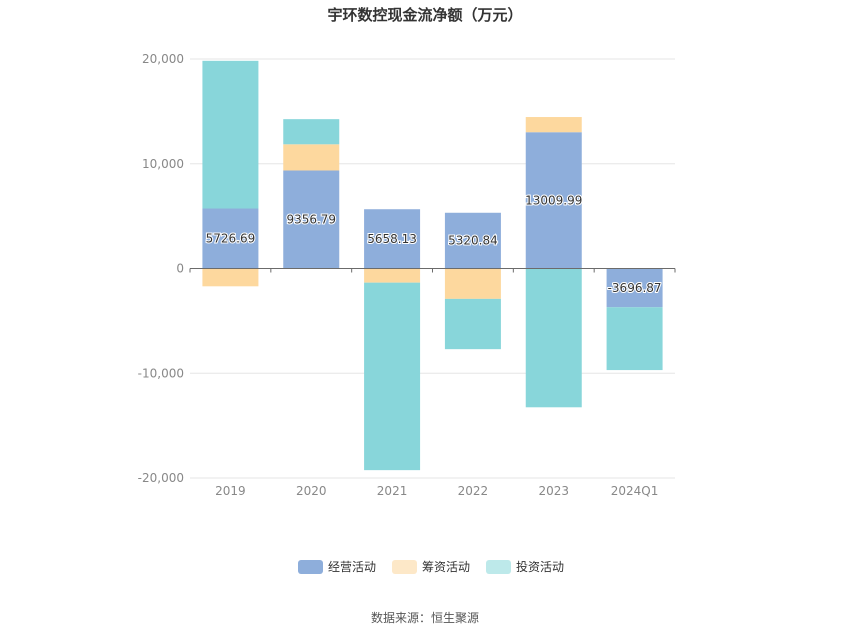 The image size is (850, 637). I want to click on data-label: 5726.69, so click(231, 239).